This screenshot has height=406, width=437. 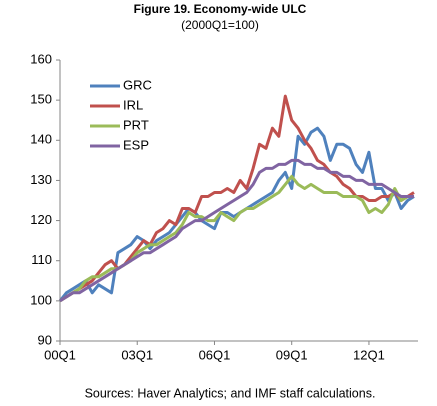 What do you see at coordinates (292, 354) in the screenshot?
I see `x-tick-label: 09Q1` at bounding box center [292, 354].